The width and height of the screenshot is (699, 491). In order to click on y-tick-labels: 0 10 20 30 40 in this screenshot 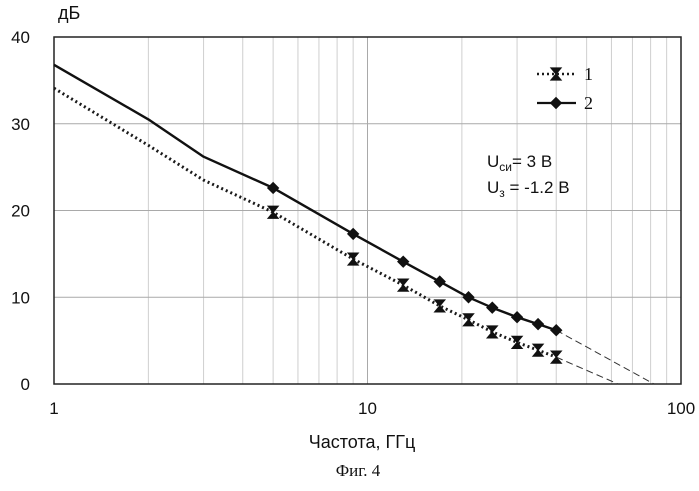, I will do `click(20, 211)`.